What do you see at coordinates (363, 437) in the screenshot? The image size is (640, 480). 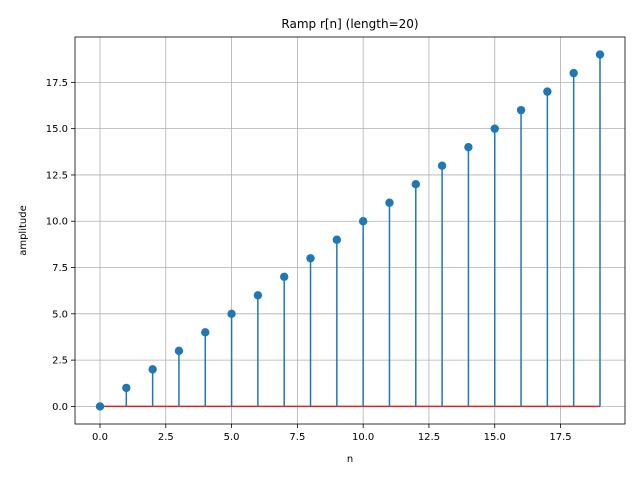 I see `x-tick-label: 10.0` at bounding box center [363, 437].